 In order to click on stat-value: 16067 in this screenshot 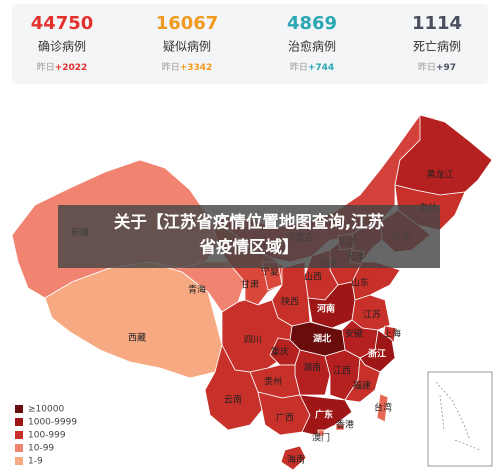, I will do `click(187, 23)`.